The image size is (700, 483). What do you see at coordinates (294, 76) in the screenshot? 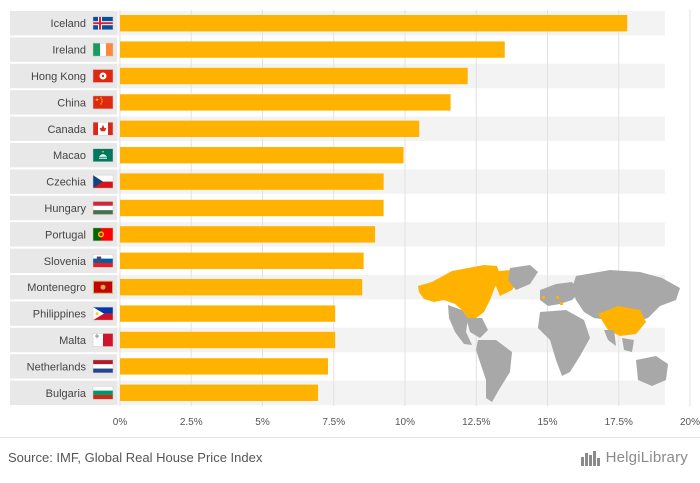
I see `bar-hong-kong` at bounding box center [294, 76].